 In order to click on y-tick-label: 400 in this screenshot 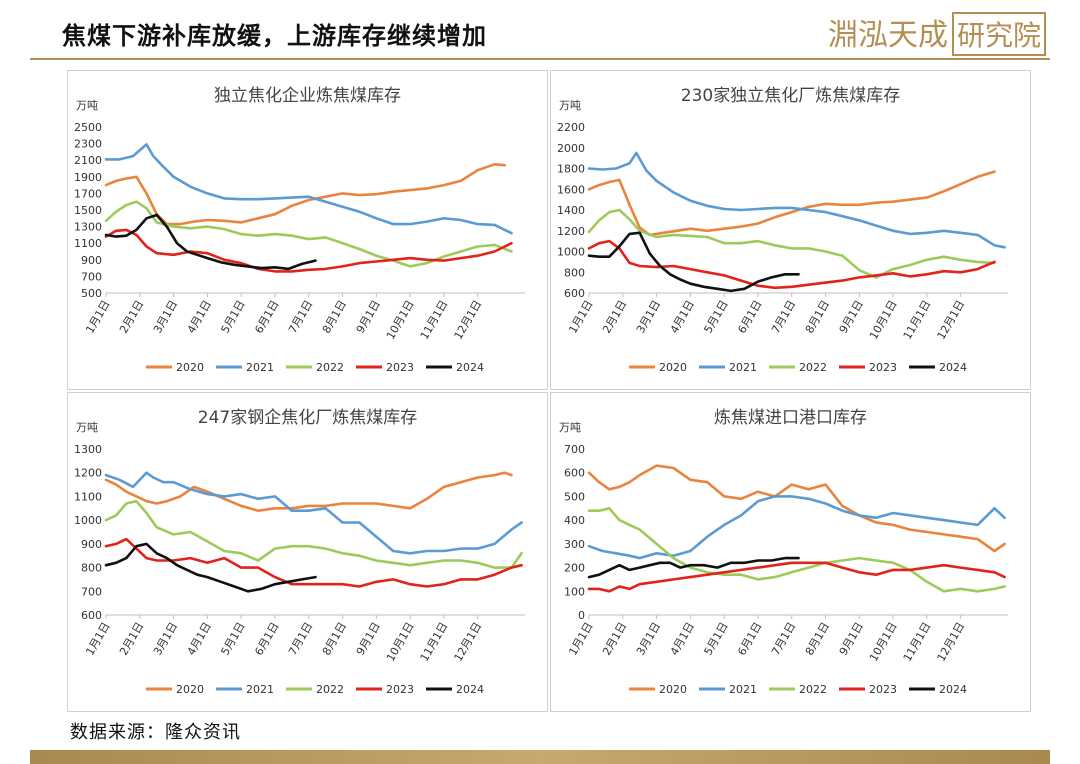, I will do `click(574, 520)`.